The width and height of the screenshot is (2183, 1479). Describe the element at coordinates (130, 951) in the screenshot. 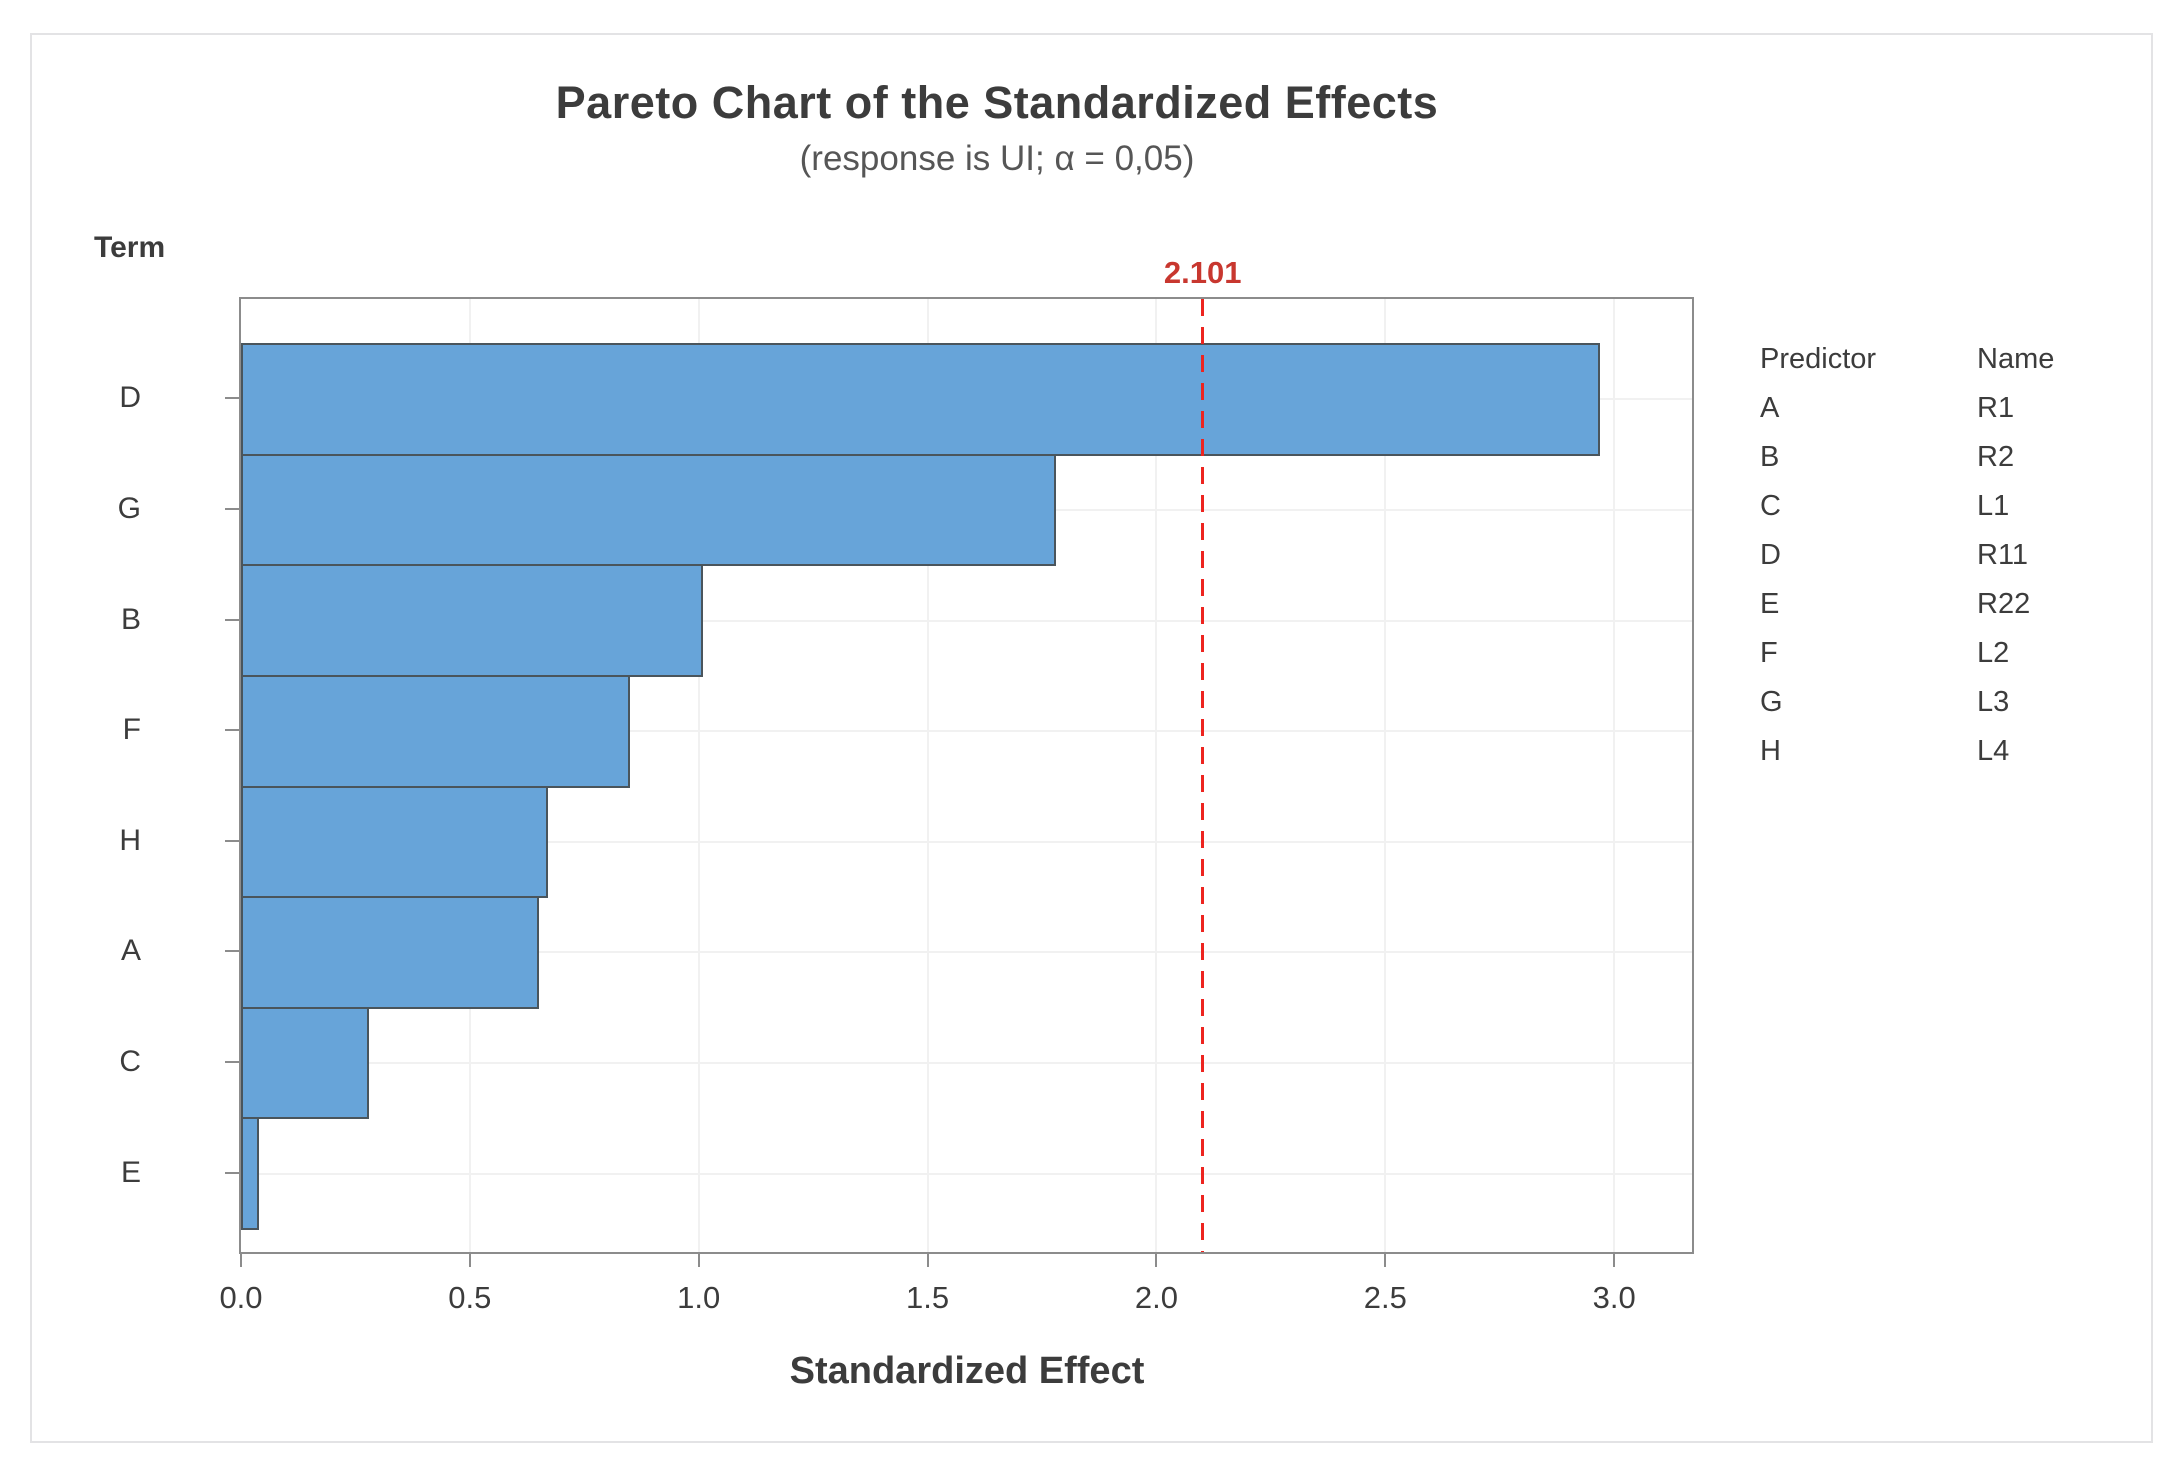

I see `y-tick-label: A` at that location.